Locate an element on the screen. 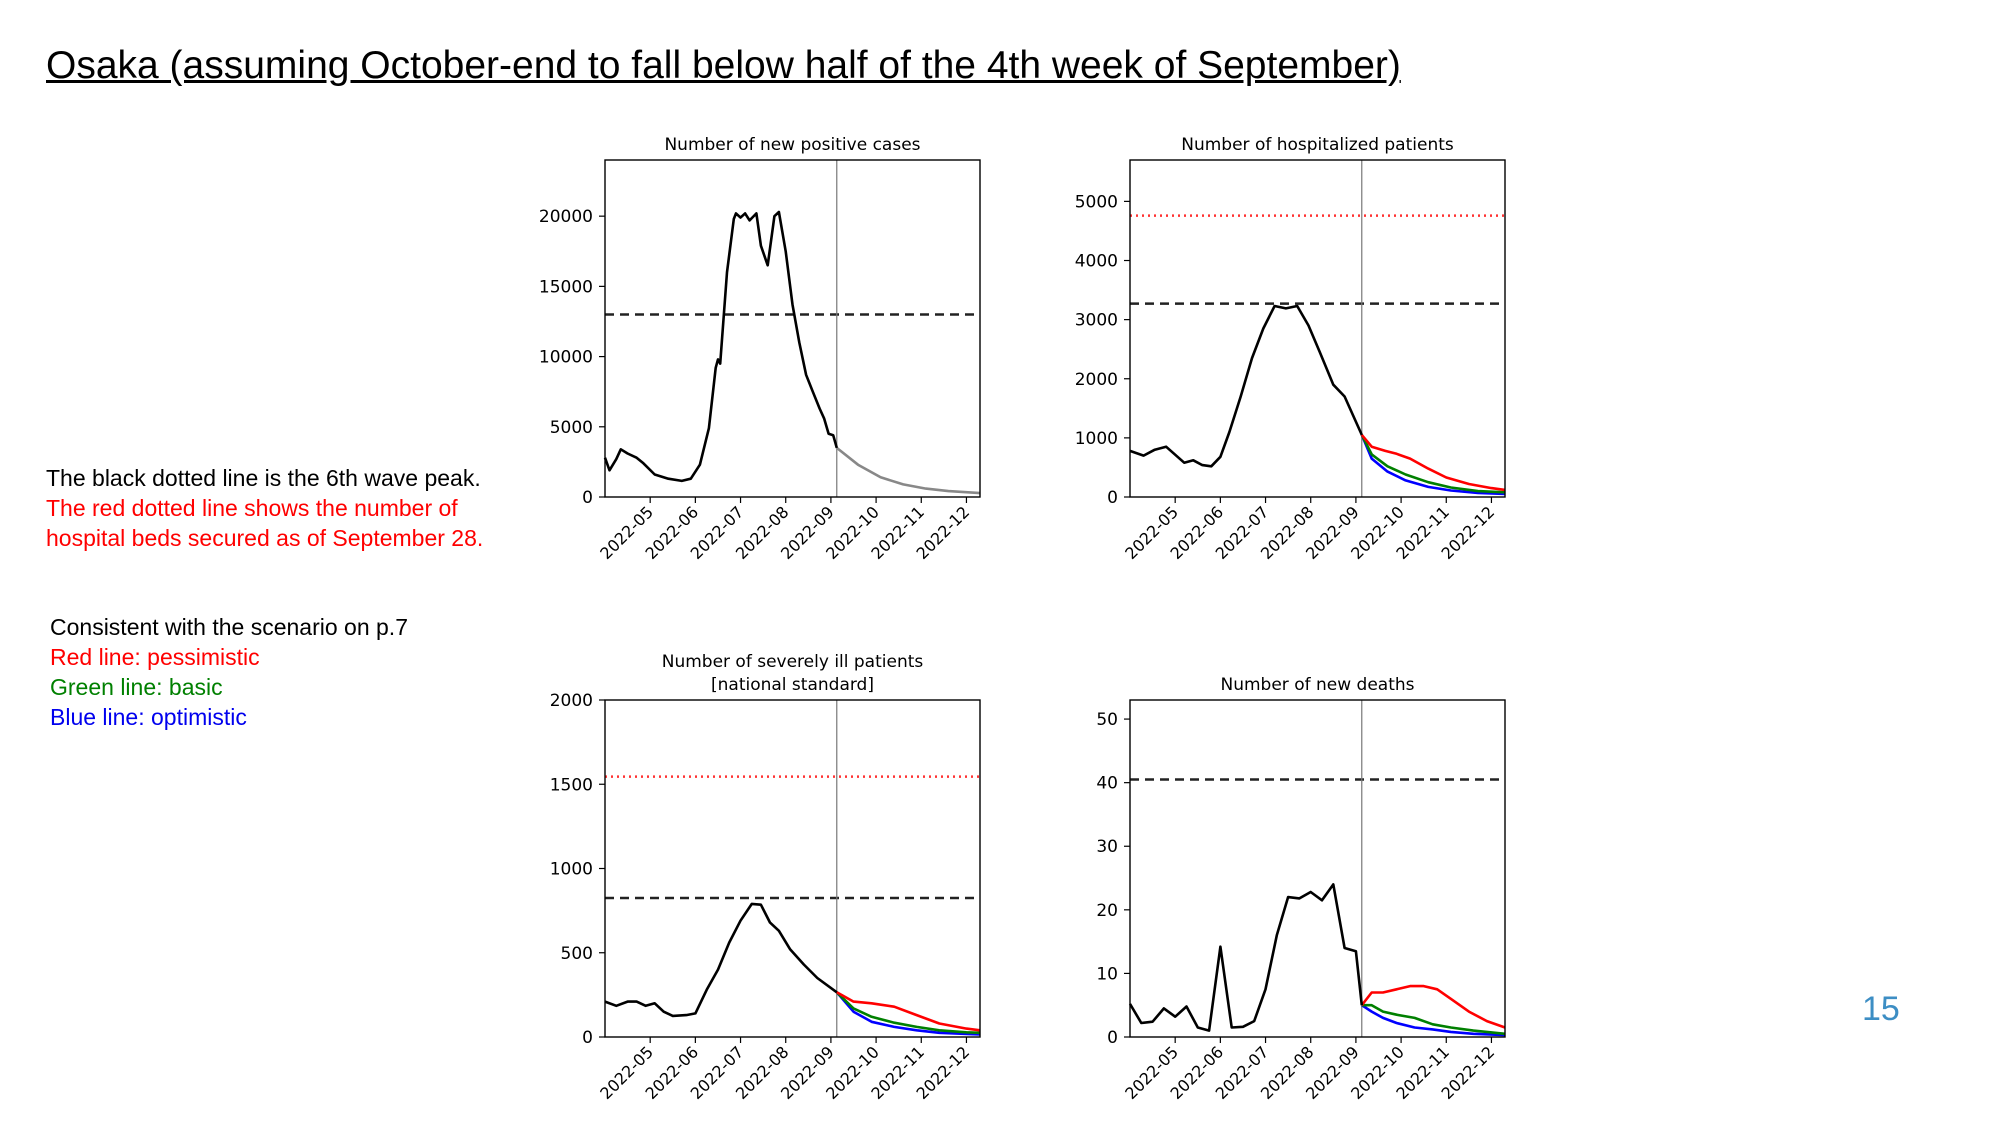  chart-title: Number of hospitalized patients is located at coordinates (1317, 145).